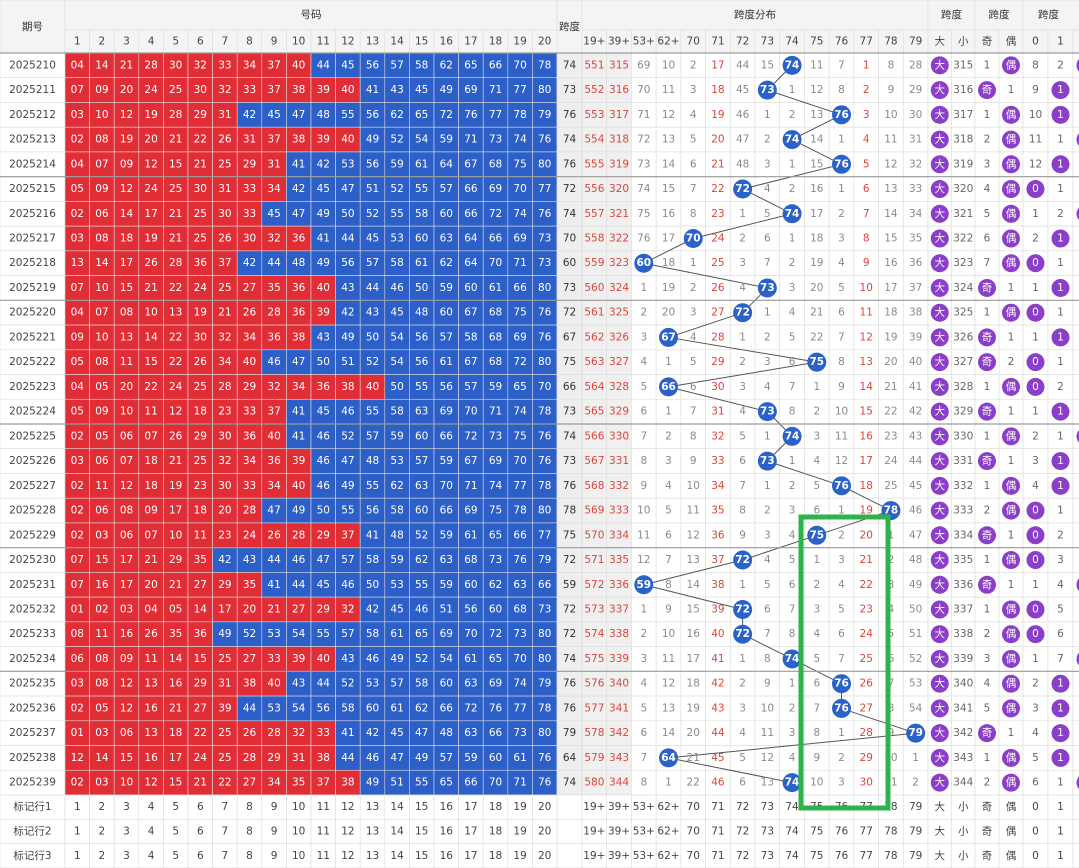 The width and height of the screenshot is (1079, 868). I want to click on bs-miss: 325, so click(963, 313).